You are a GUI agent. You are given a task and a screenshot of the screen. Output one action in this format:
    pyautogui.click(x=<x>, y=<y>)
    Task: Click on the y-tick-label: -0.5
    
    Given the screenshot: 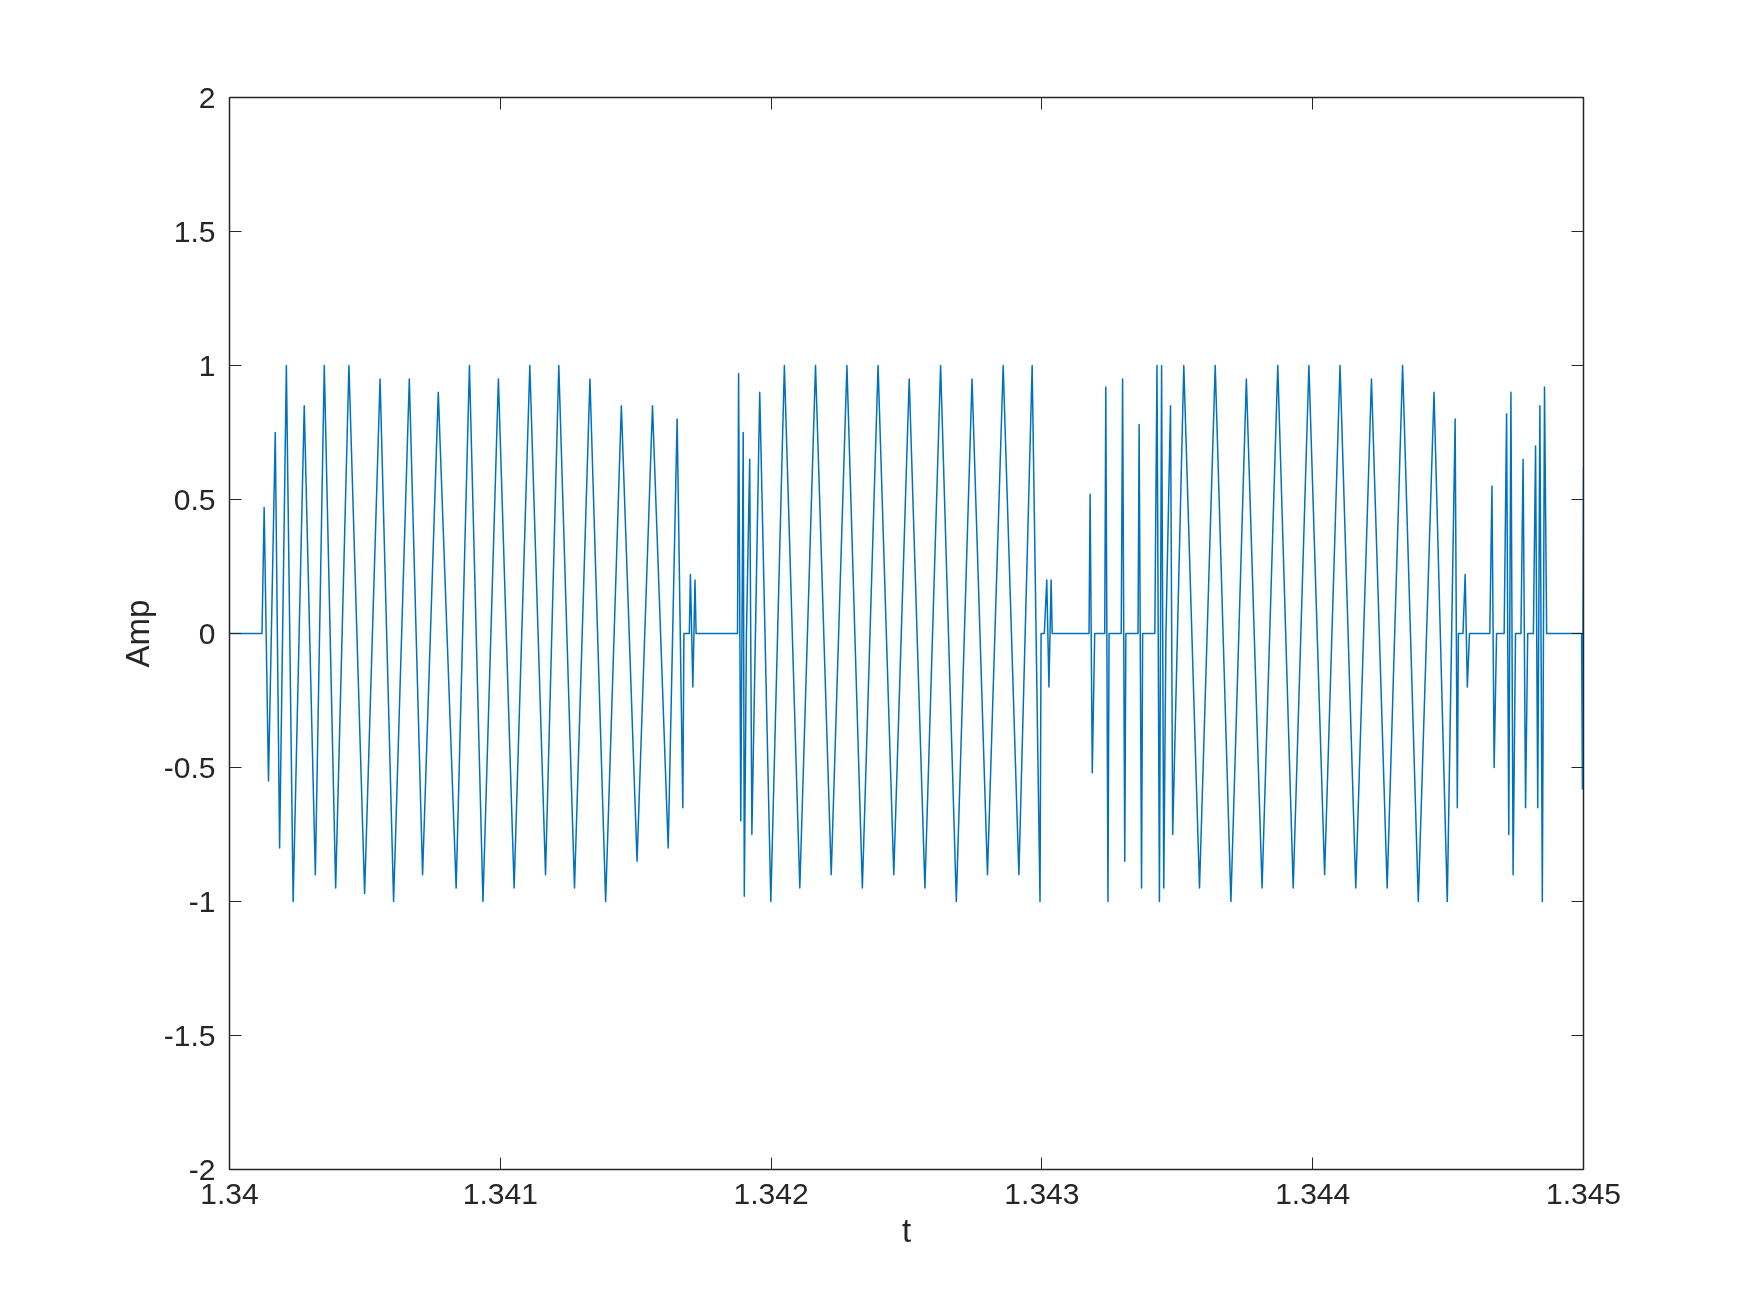 What is the action you would take?
    pyautogui.click(x=189, y=767)
    